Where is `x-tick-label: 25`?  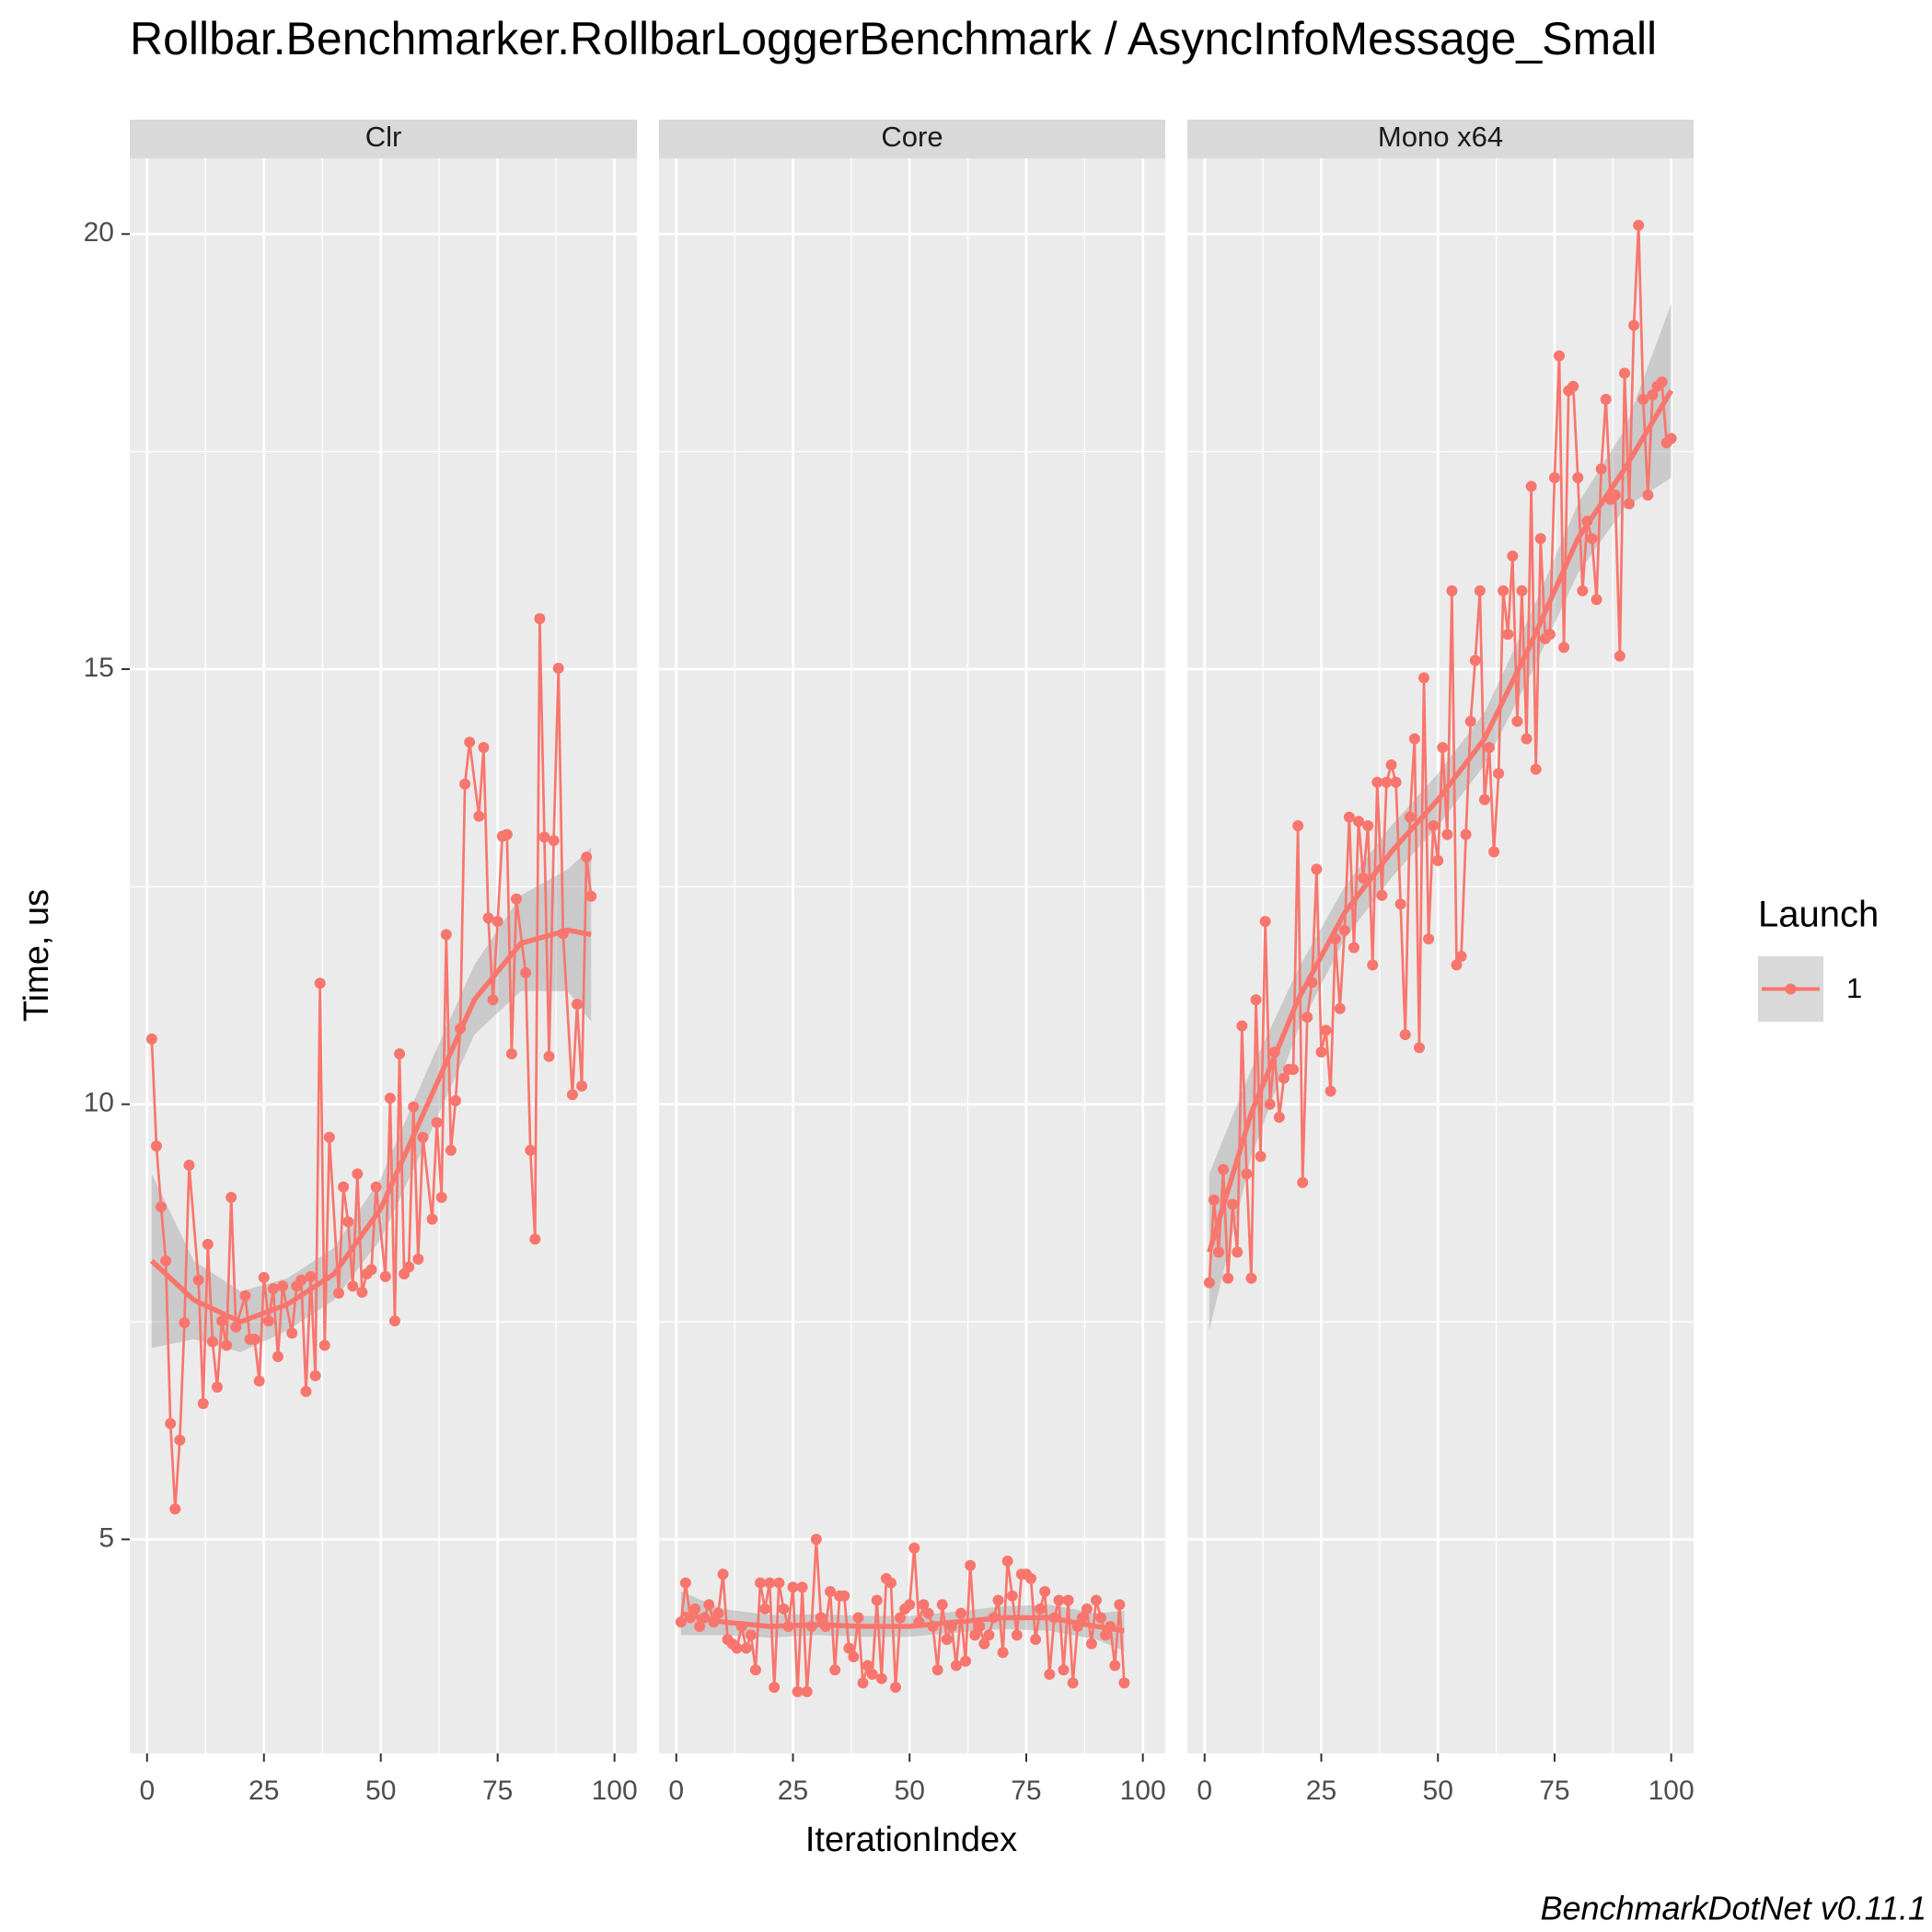
x-tick-label: 25 is located at coordinates (264, 1791).